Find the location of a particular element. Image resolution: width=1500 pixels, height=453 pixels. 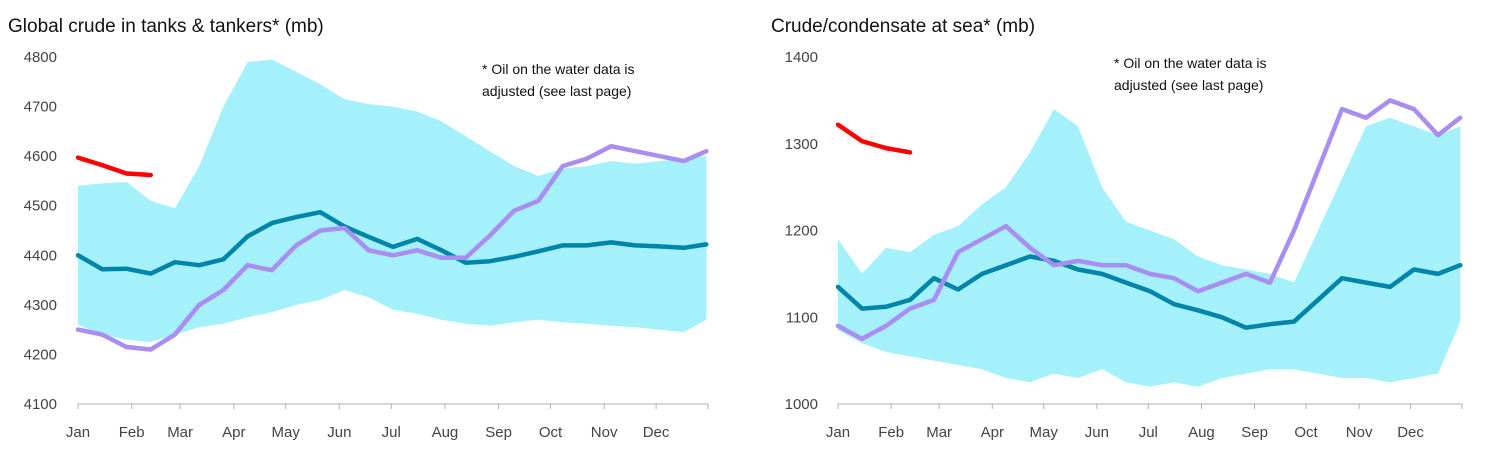

y-tick-label: 1200 is located at coordinates (801, 231).